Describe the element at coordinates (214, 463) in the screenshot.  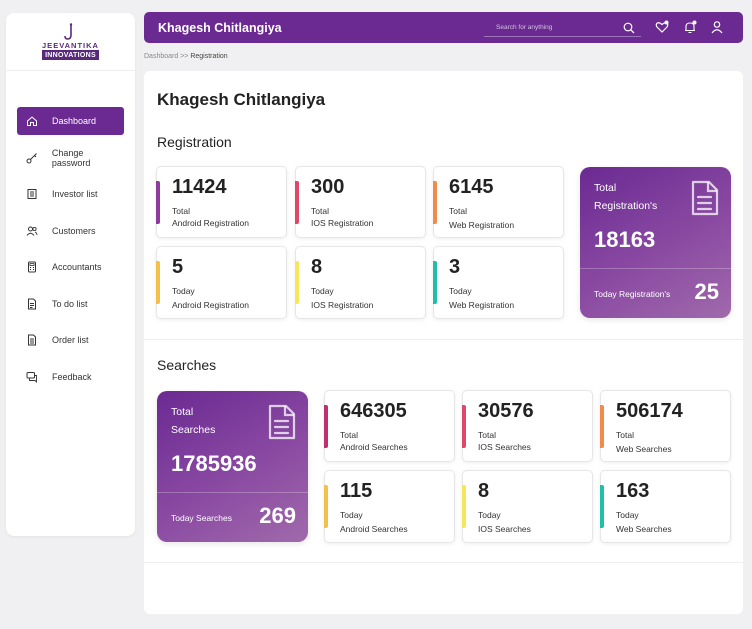
I see `summary-total-value: 1785936` at that location.